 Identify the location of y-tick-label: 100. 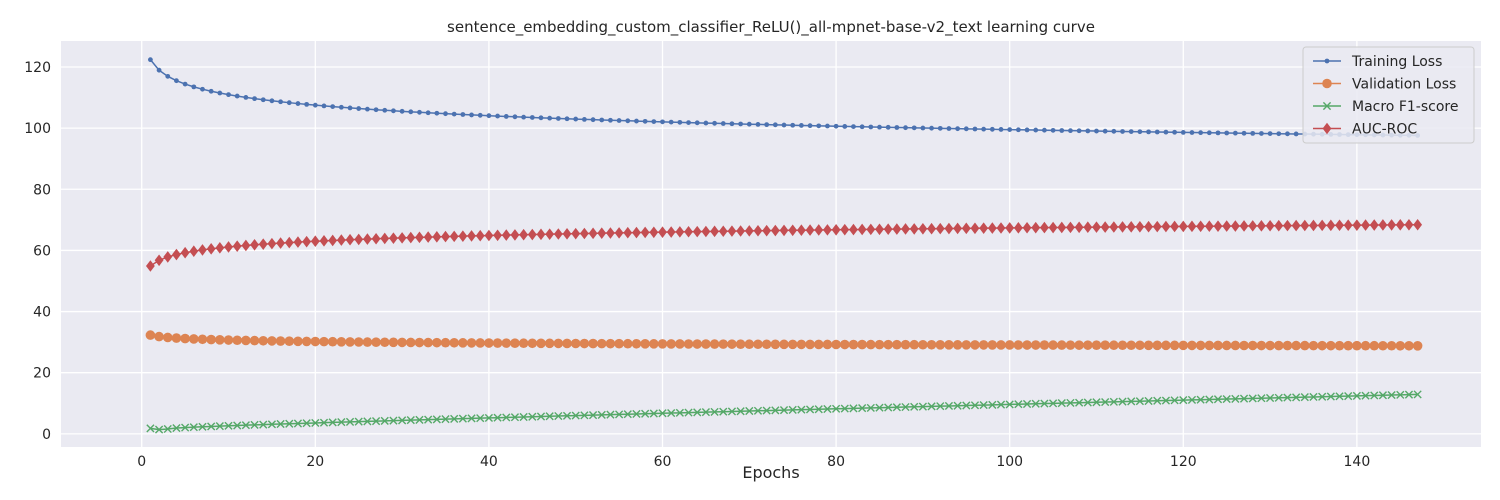
(37, 129).